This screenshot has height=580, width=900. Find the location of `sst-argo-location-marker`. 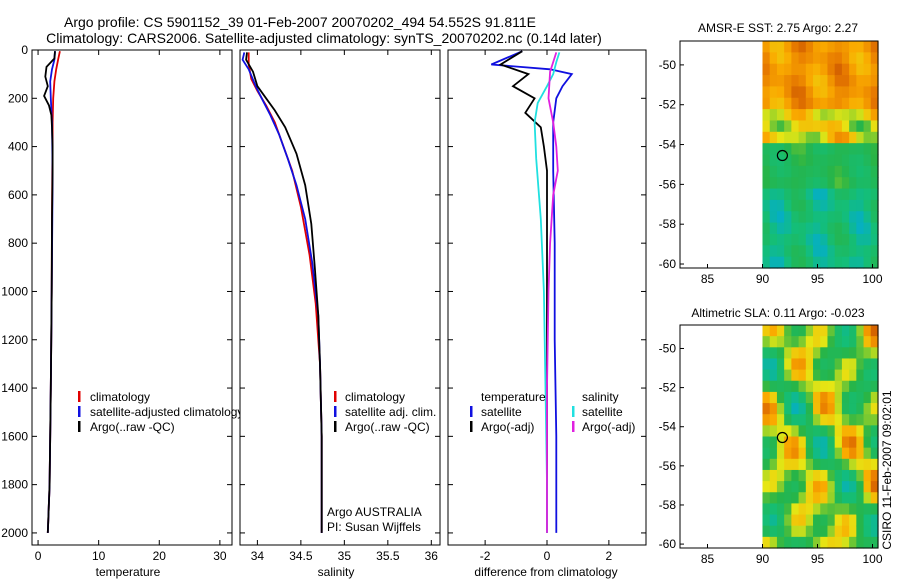

sst-argo-location-marker is located at coordinates (782, 155).